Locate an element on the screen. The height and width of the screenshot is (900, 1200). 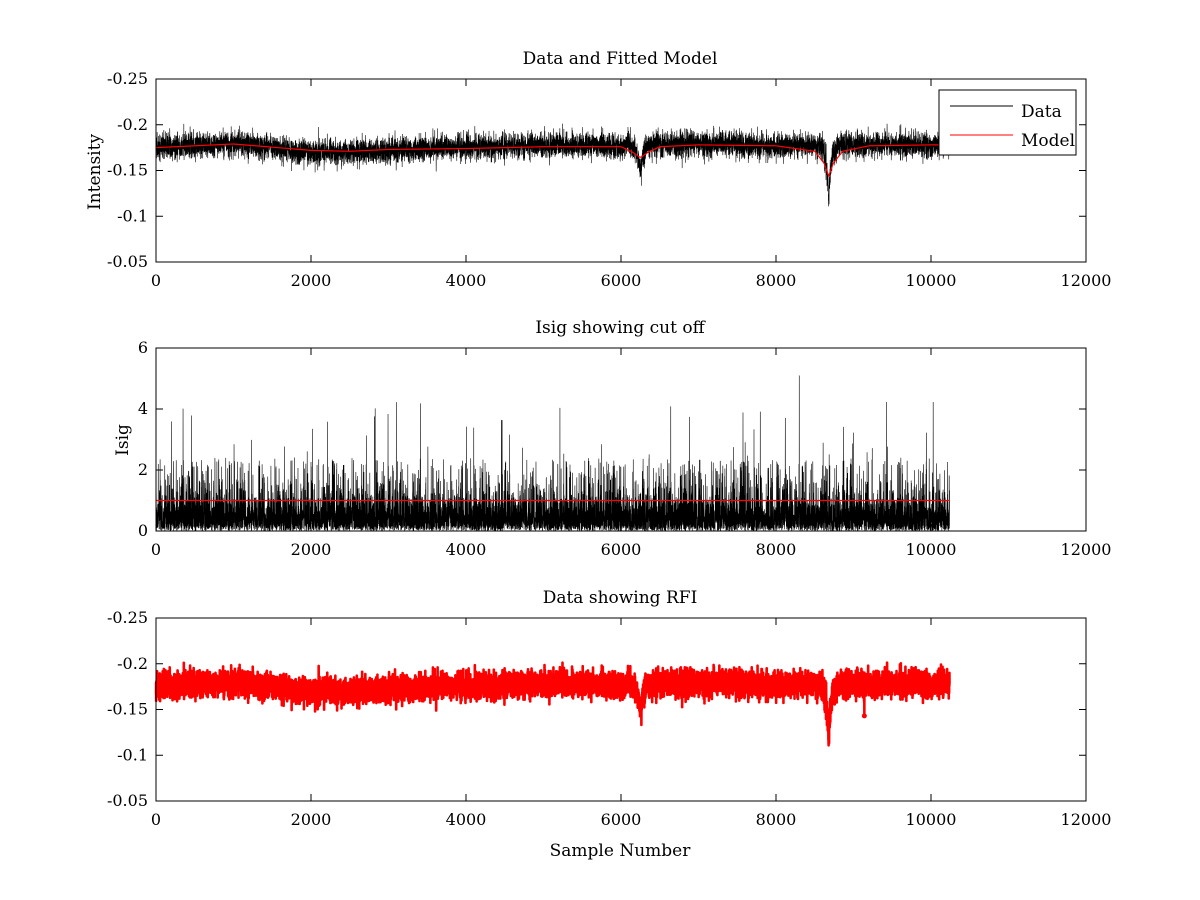
series-data-line is located at coordinates (552, 165).